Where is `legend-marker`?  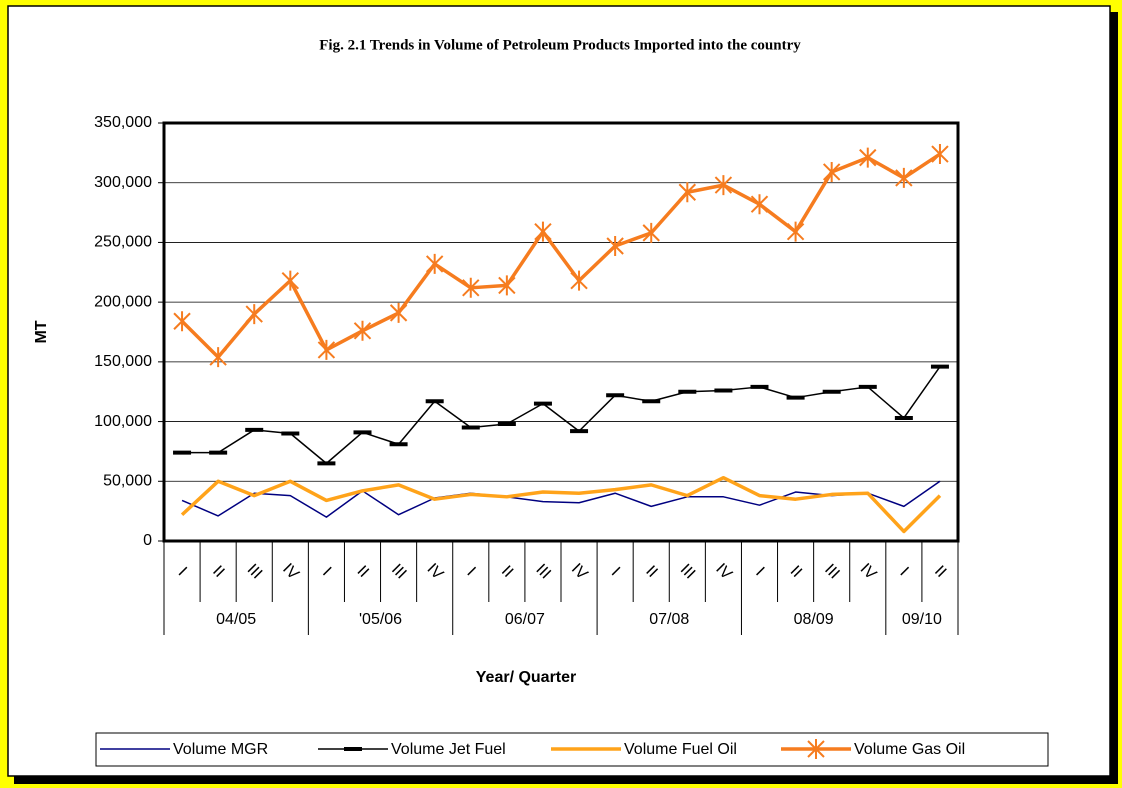
legend-marker is located at coordinates (816, 749).